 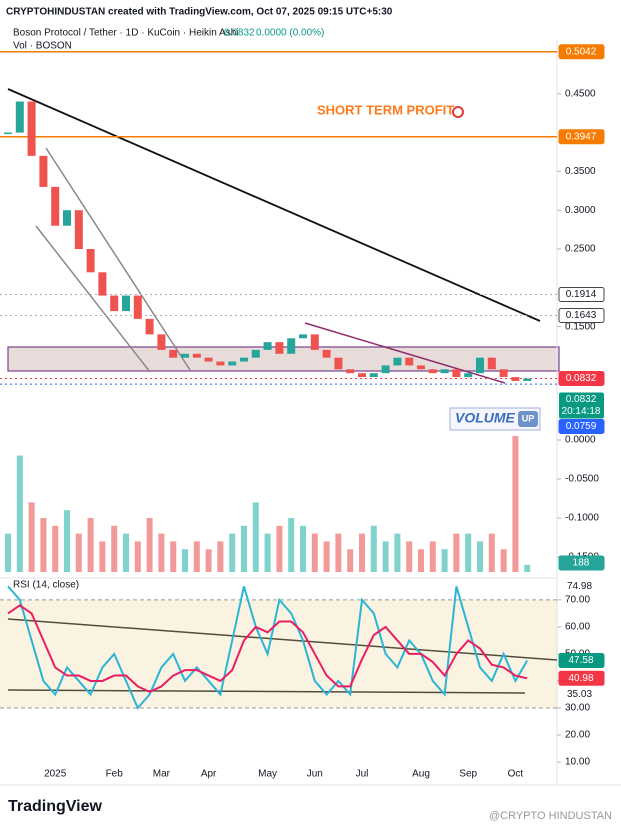 What do you see at coordinates (115, 774) in the screenshot?
I see `x-tick-label: Feb` at bounding box center [115, 774].